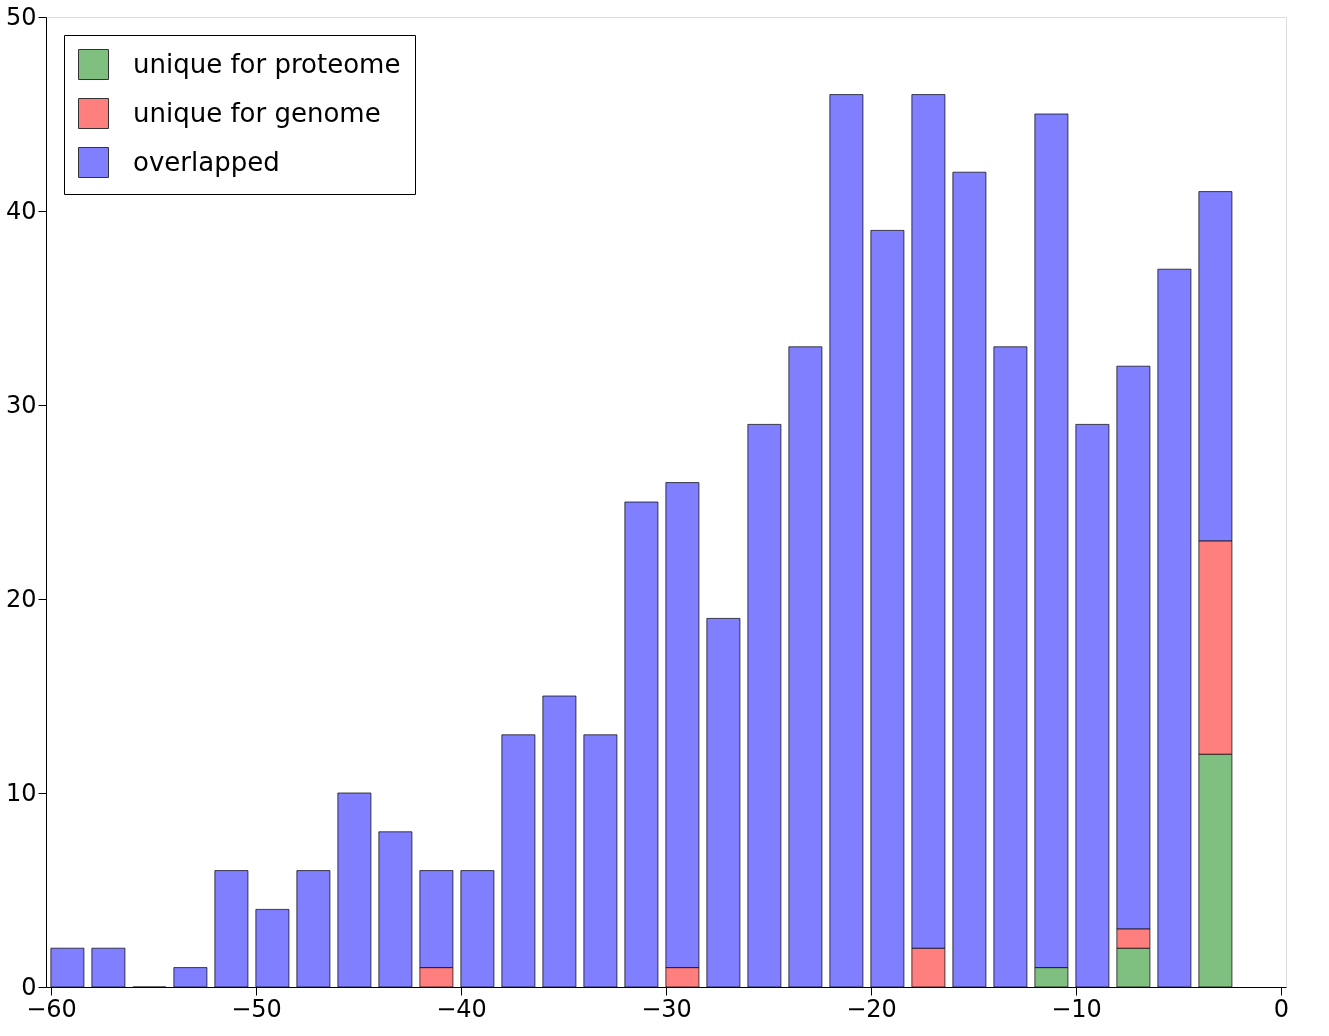 The height and width of the screenshot is (1036, 1329). What do you see at coordinates (256, 1008) in the screenshot?
I see `x-tick-label: −50` at bounding box center [256, 1008].